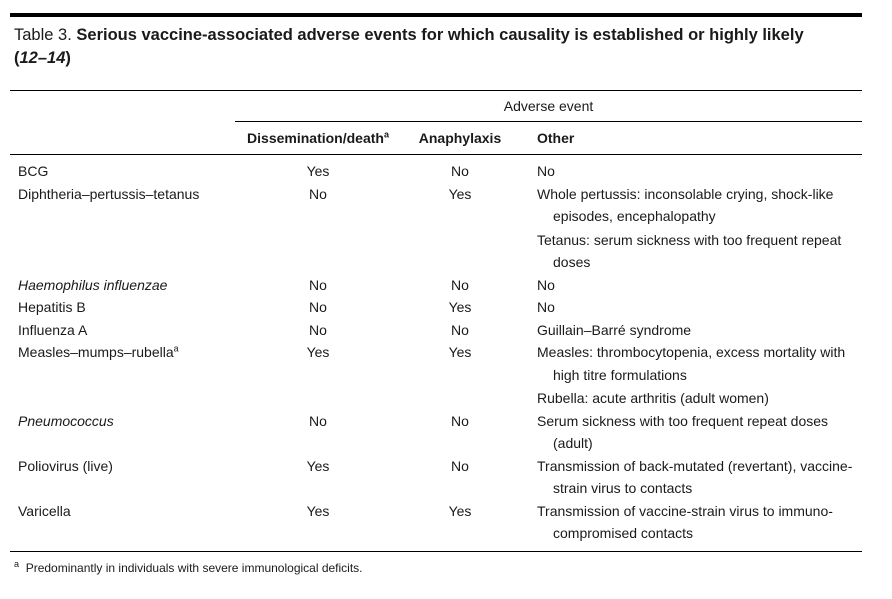  I want to click on column-header: Other, so click(687, 138).